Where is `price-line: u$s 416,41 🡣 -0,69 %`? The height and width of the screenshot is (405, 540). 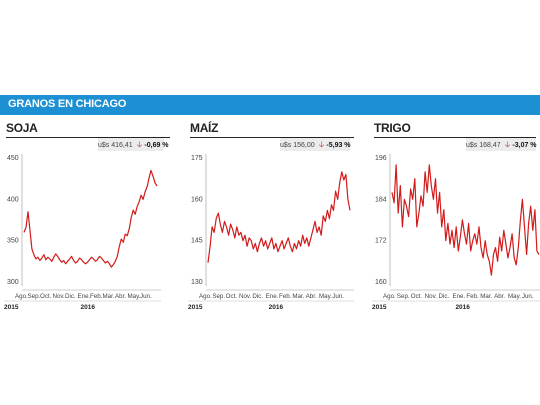 price-line: u$s 416,41 🡣 -0,69 % is located at coordinates (133, 144).